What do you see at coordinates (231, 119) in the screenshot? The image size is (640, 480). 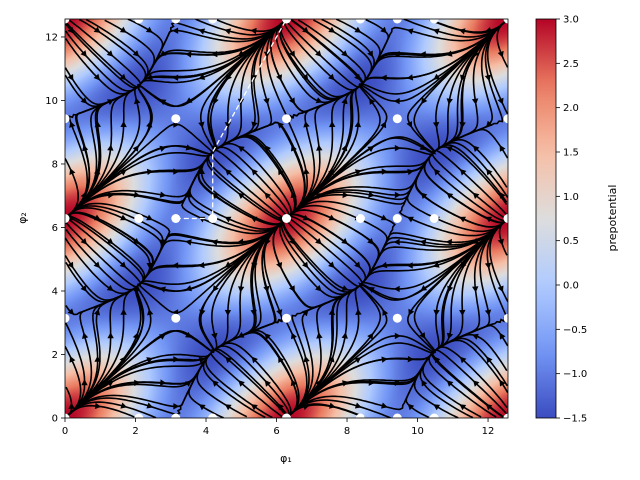 I see `dashed-path` at bounding box center [231, 119].